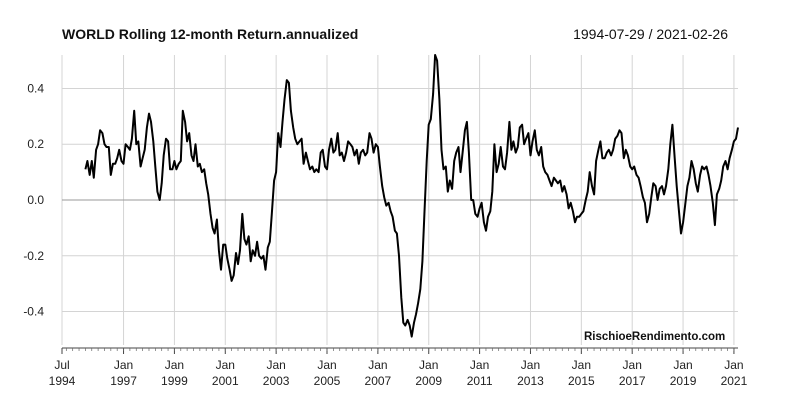 The height and width of the screenshot is (400, 800). What do you see at coordinates (61, 365) in the screenshot?
I see `x-tick-label-month: Jul` at bounding box center [61, 365].